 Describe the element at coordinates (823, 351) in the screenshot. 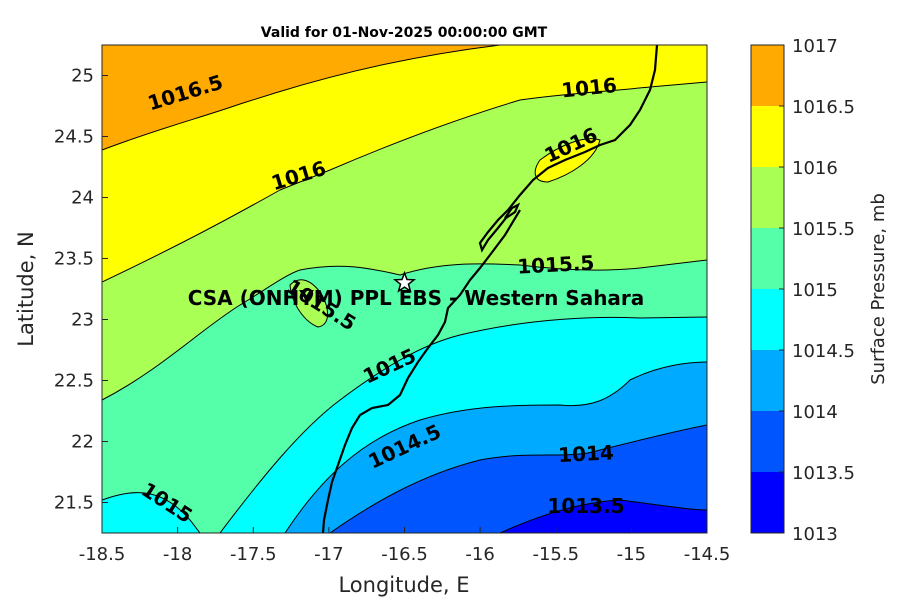

I see `colorbar-tick-label: 1014.5` at that location.